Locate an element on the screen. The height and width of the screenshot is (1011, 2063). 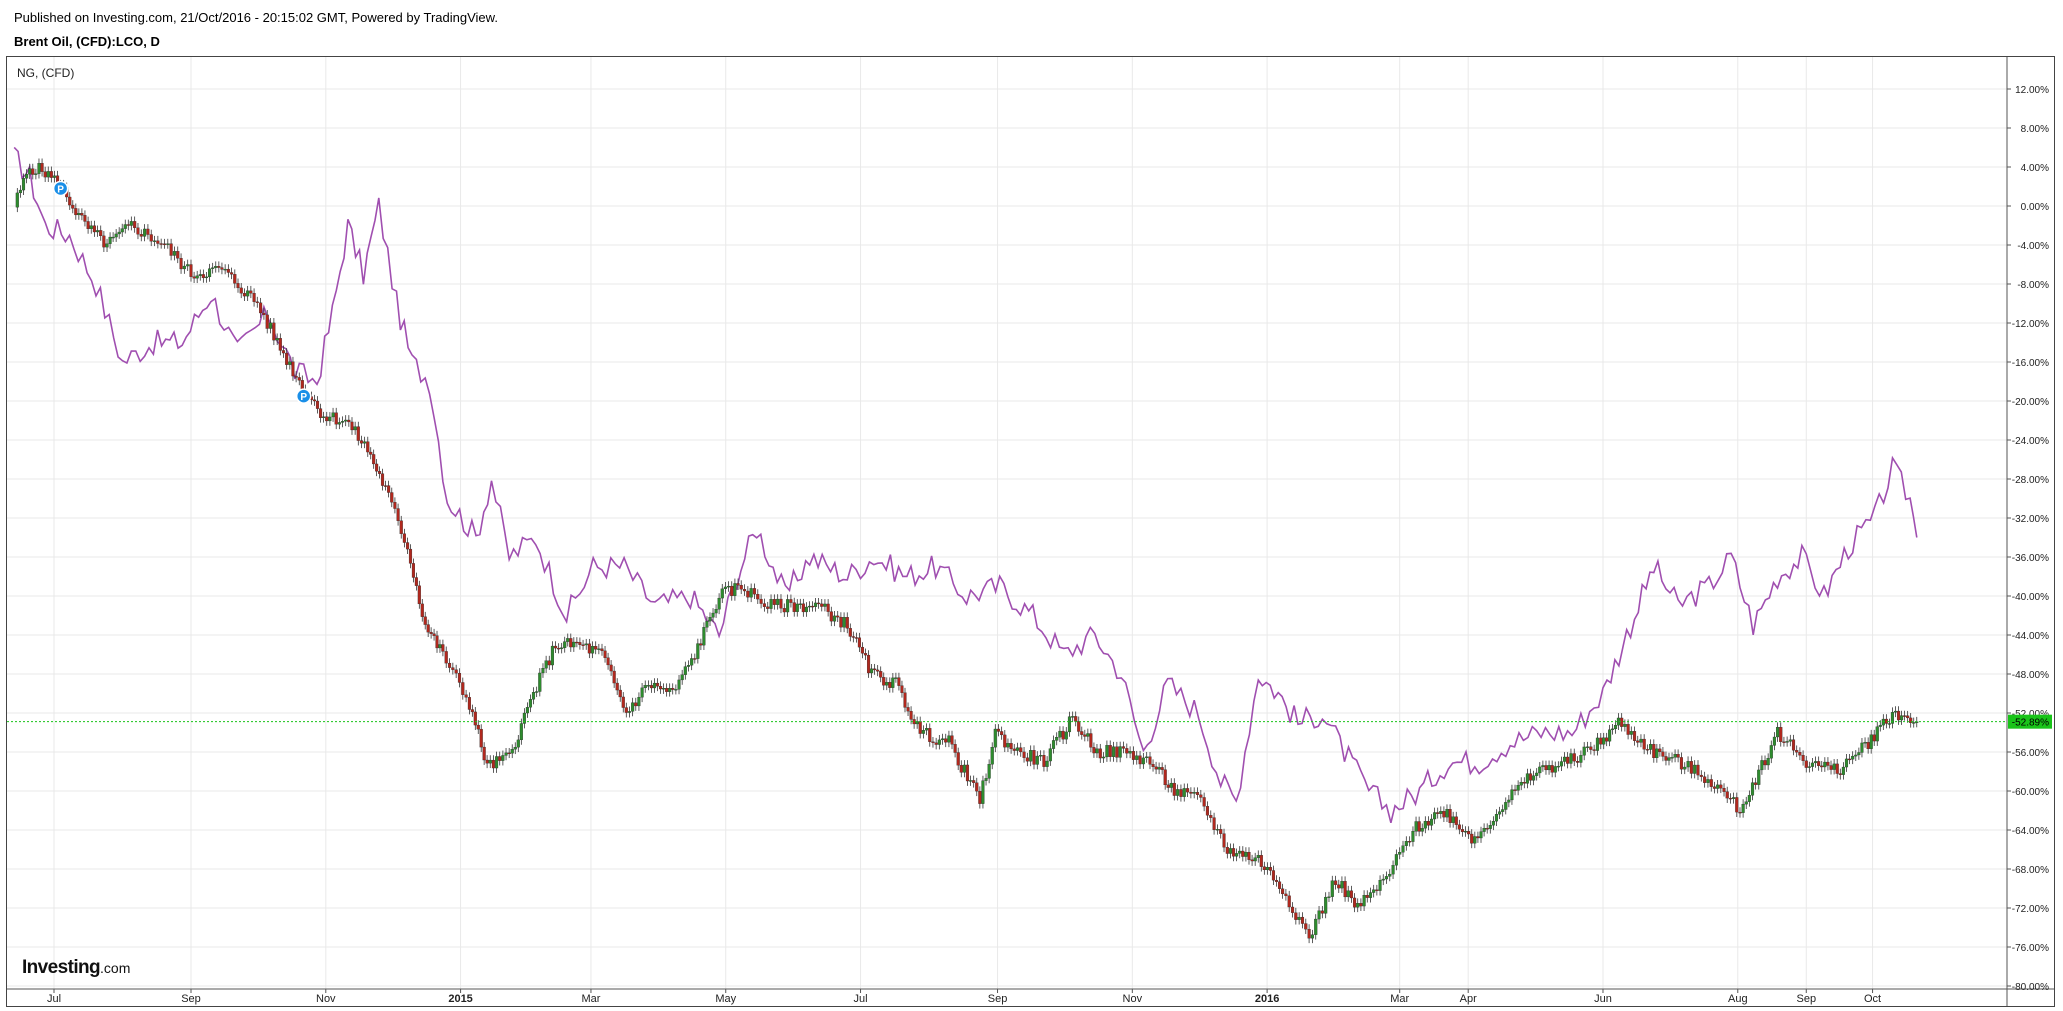
y-tick-label: -76.00% is located at coordinates (2030, 948).